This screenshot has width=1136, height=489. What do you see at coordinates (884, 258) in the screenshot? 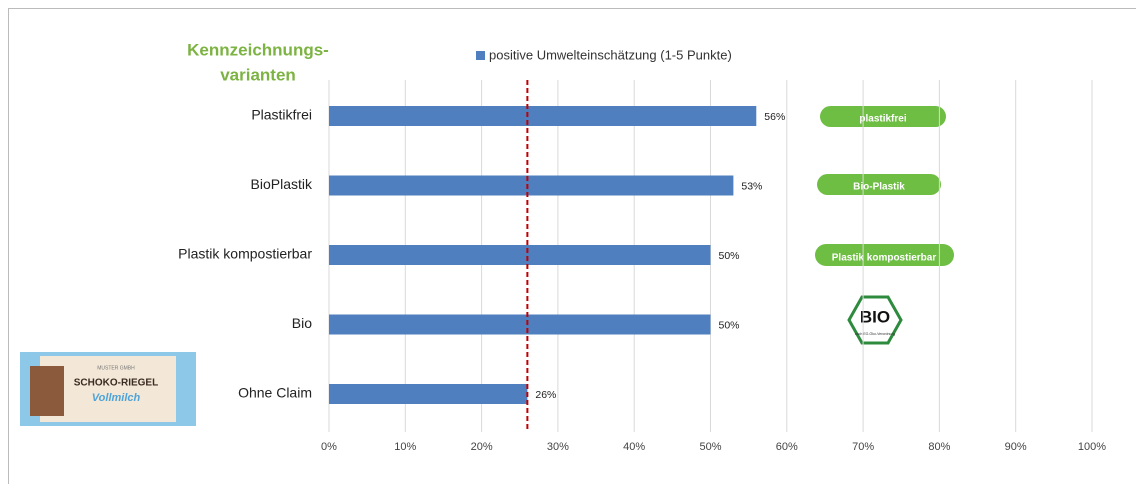
I see `badge-label: Plastik kompostierbar` at bounding box center [884, 258].